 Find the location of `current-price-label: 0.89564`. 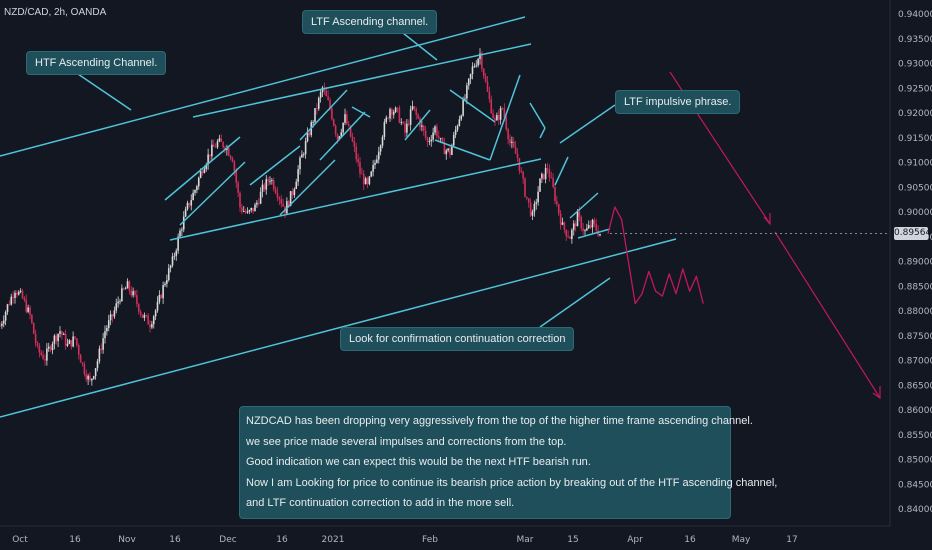

current-price-label: 0.89564 is located at coordinates (913, 233).